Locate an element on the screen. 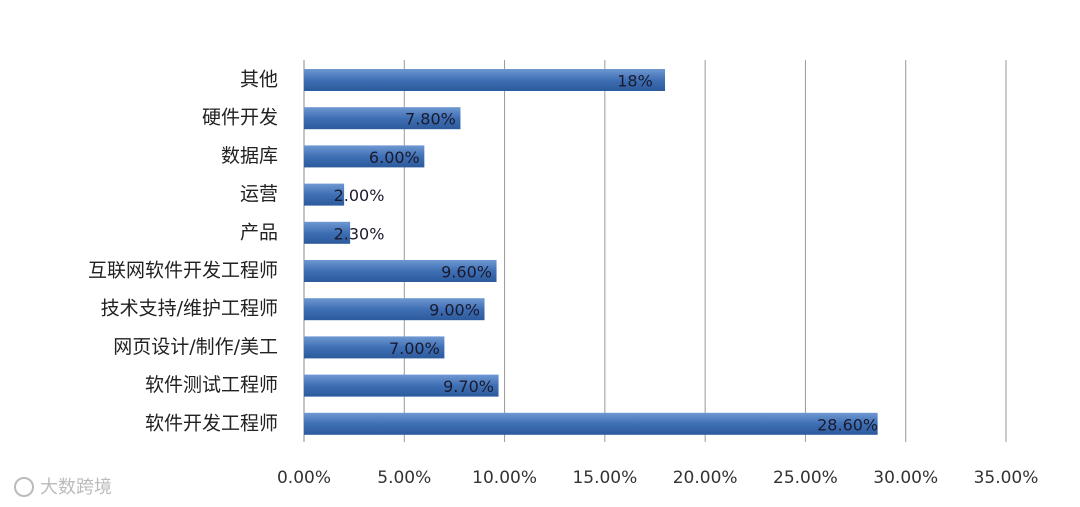 This screenshot has height=507, width=1080. x-tick-label: 15.00% is located at coordinates (604, 478).